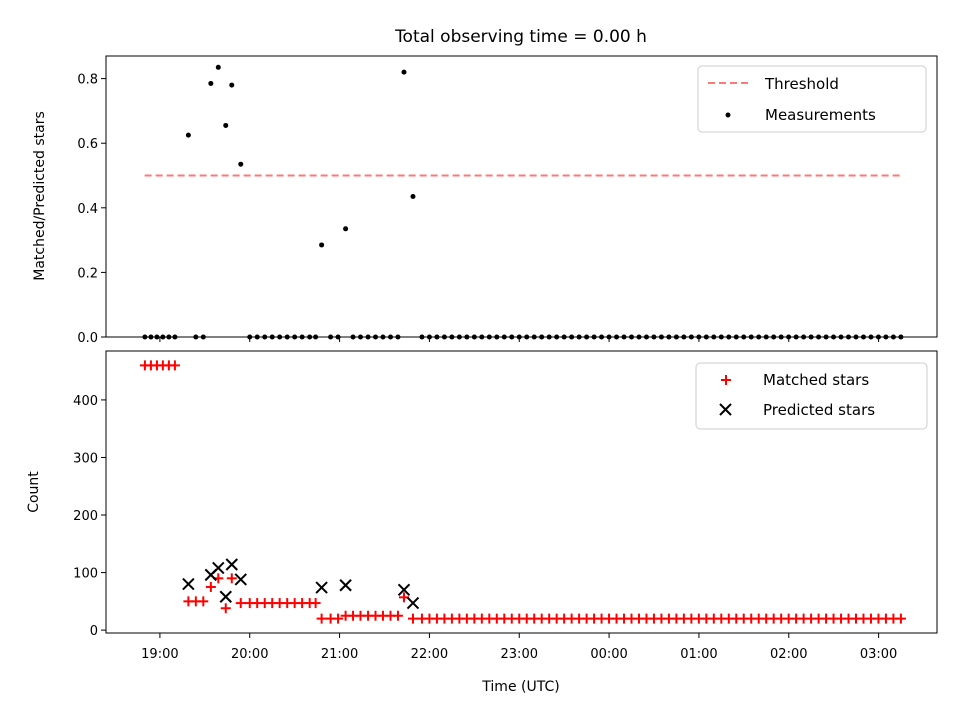 The width and height of the screenshot is (960, 720). I want to click on bottom-legend-box, so click(811, 396).